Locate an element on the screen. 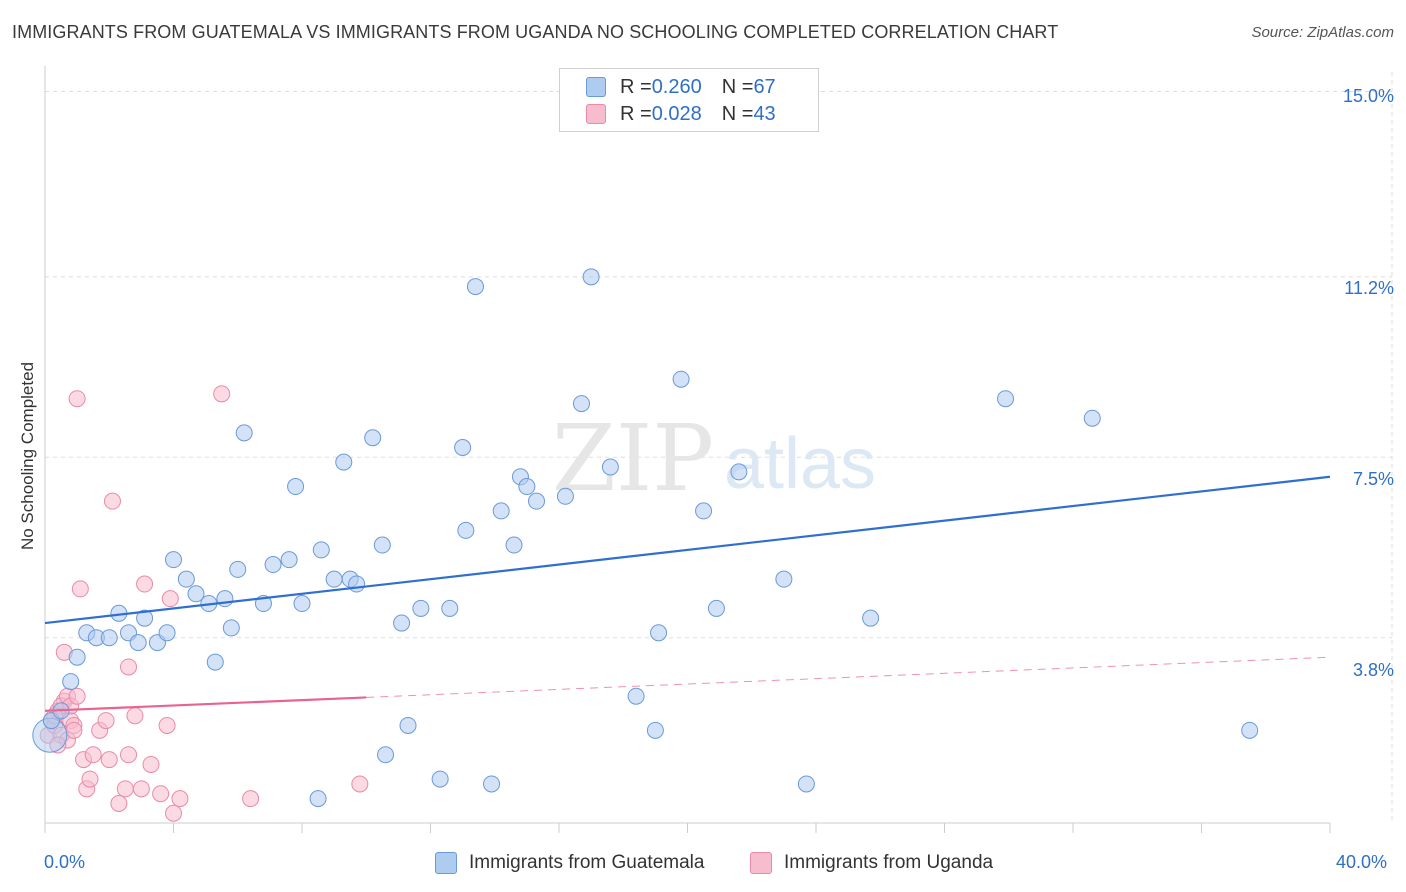  watermark: ZIP atlas is located at coordinates (714, 458).